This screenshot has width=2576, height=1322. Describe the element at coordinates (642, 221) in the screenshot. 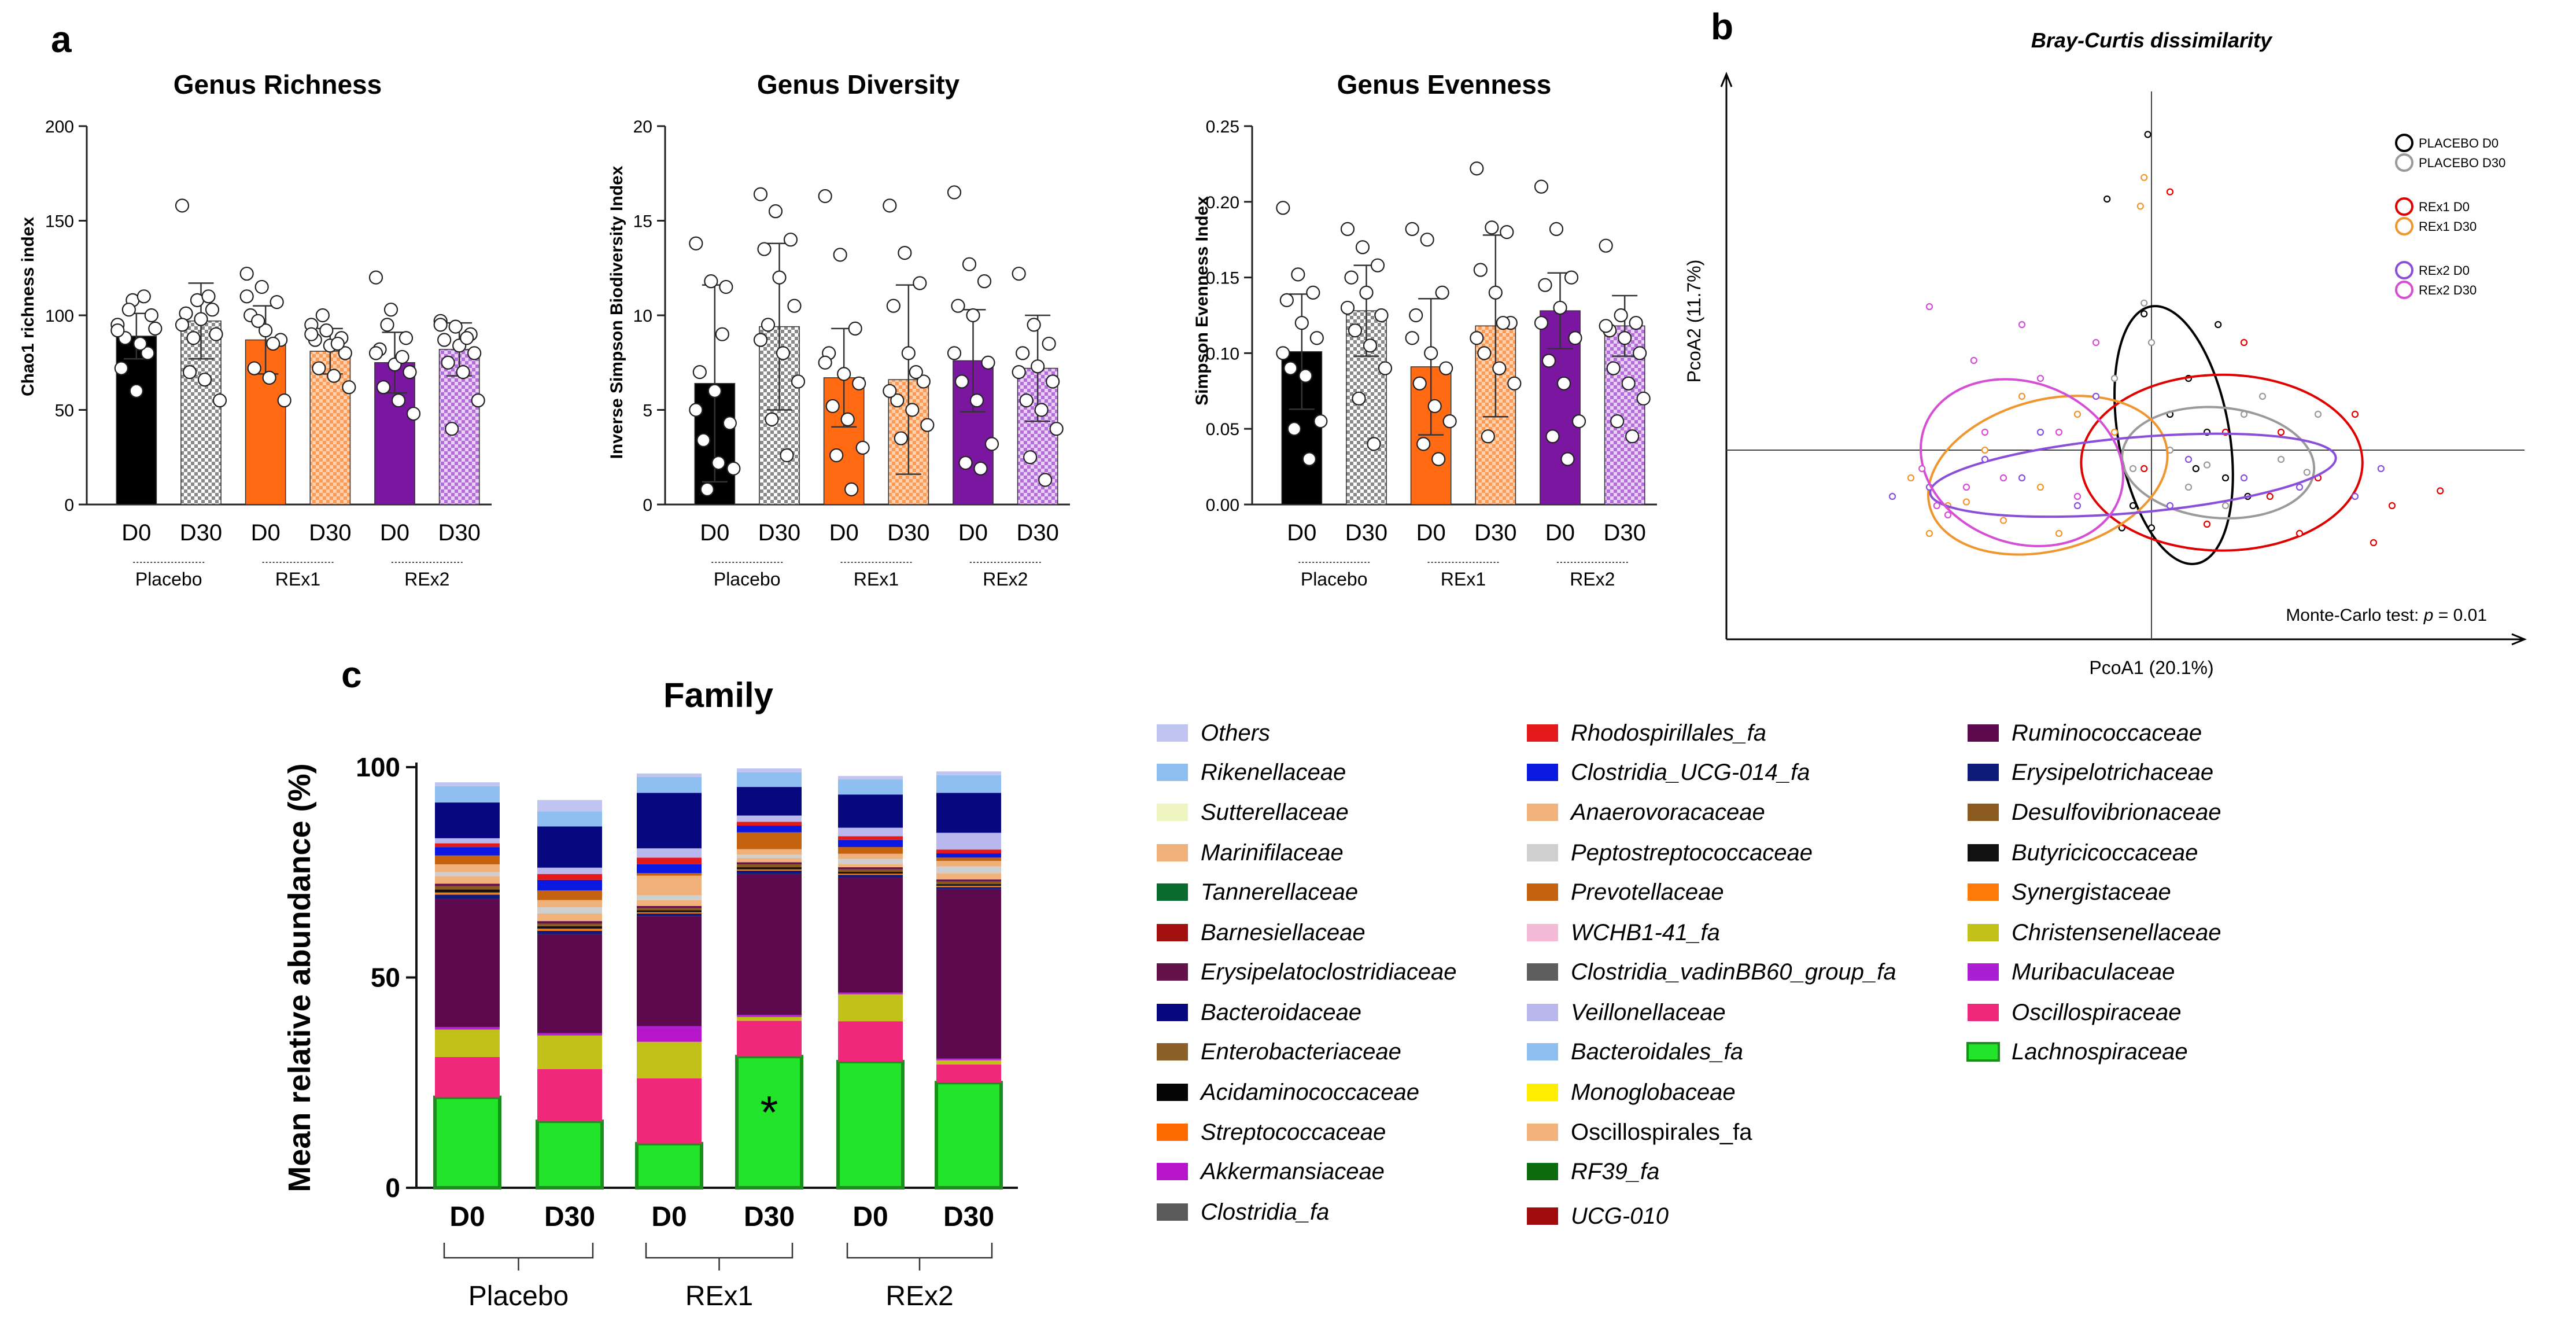

I see `diversity-y-tick-label: 15` at that location.